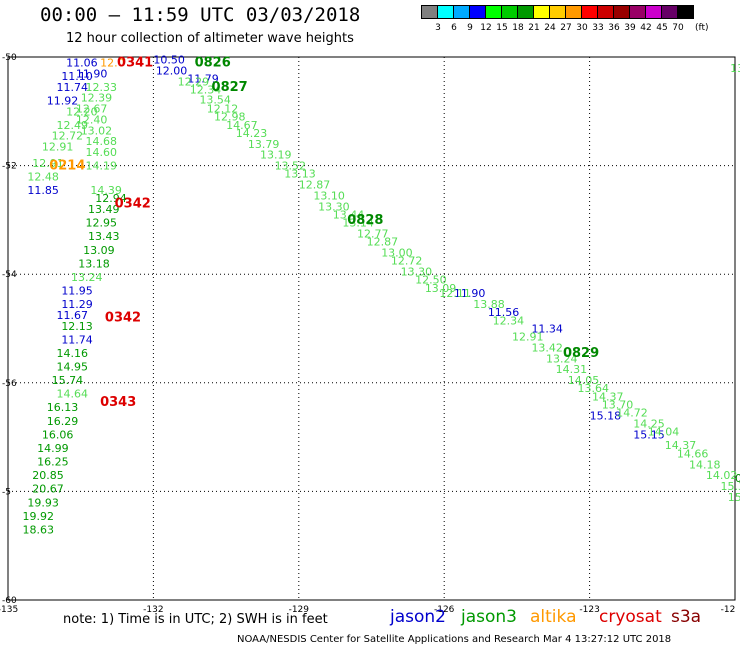 Image resolution: width=740 pixels, height=650 pixels. Describe the element at coordinates (418, 617) in the screenshot. I see `legend-item-jason2: jason2` at that location.